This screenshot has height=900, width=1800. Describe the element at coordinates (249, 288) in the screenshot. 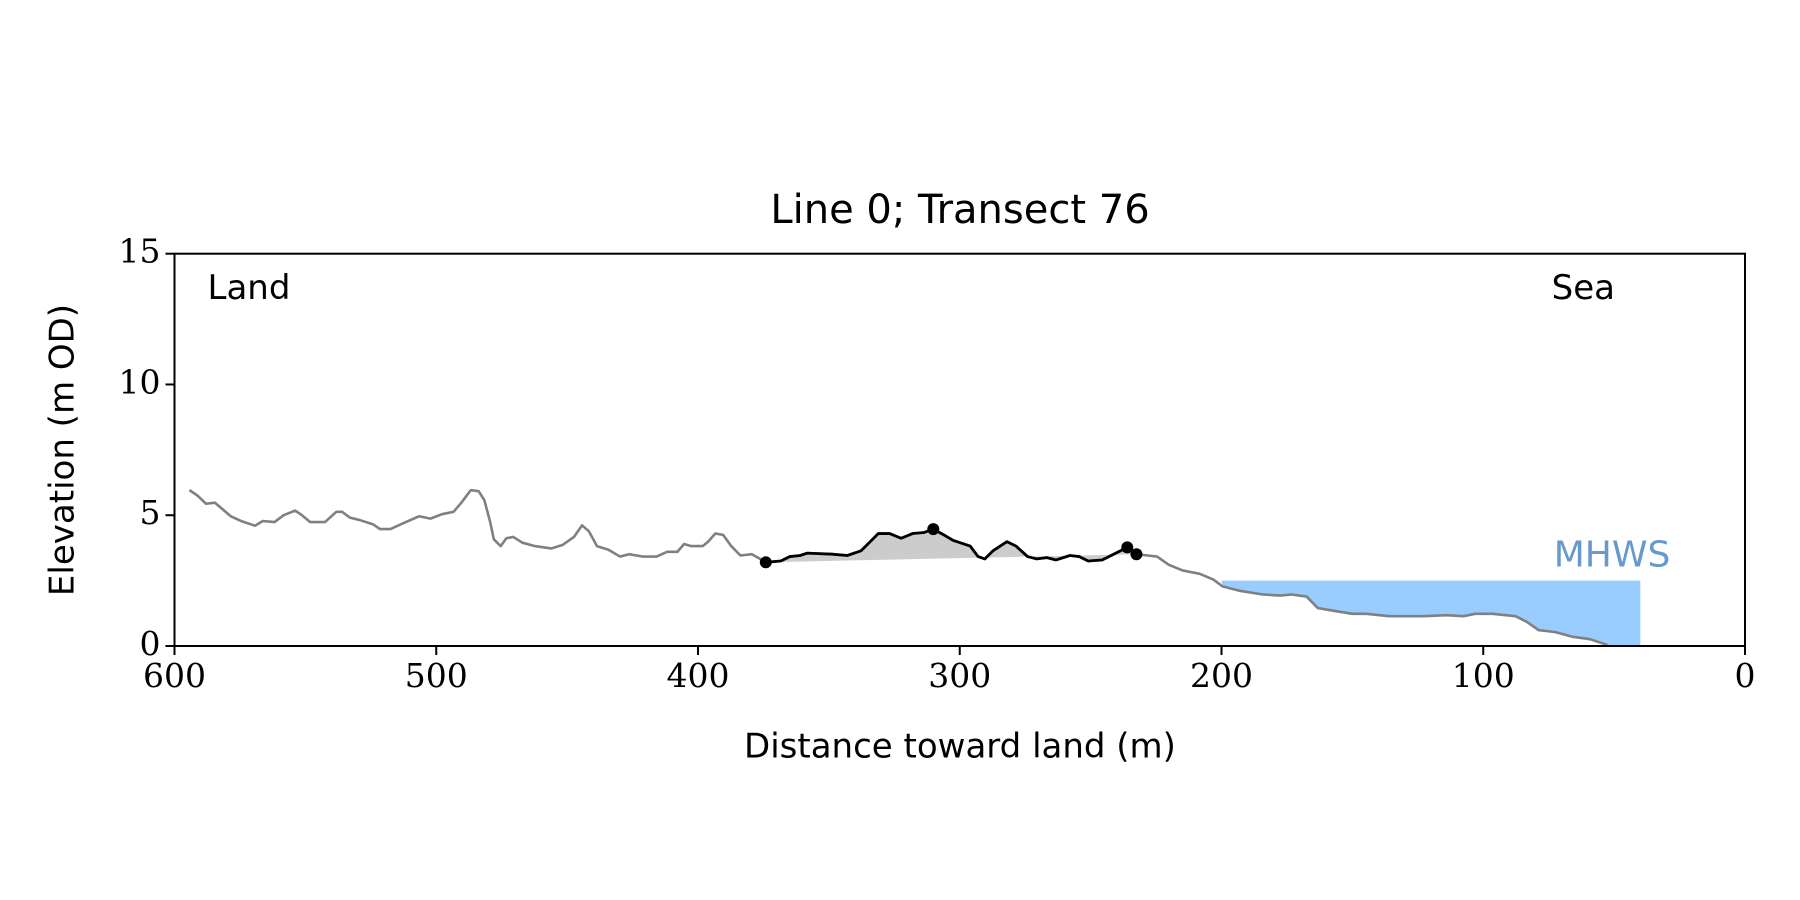

I see `annotation-land: Land` at that location.